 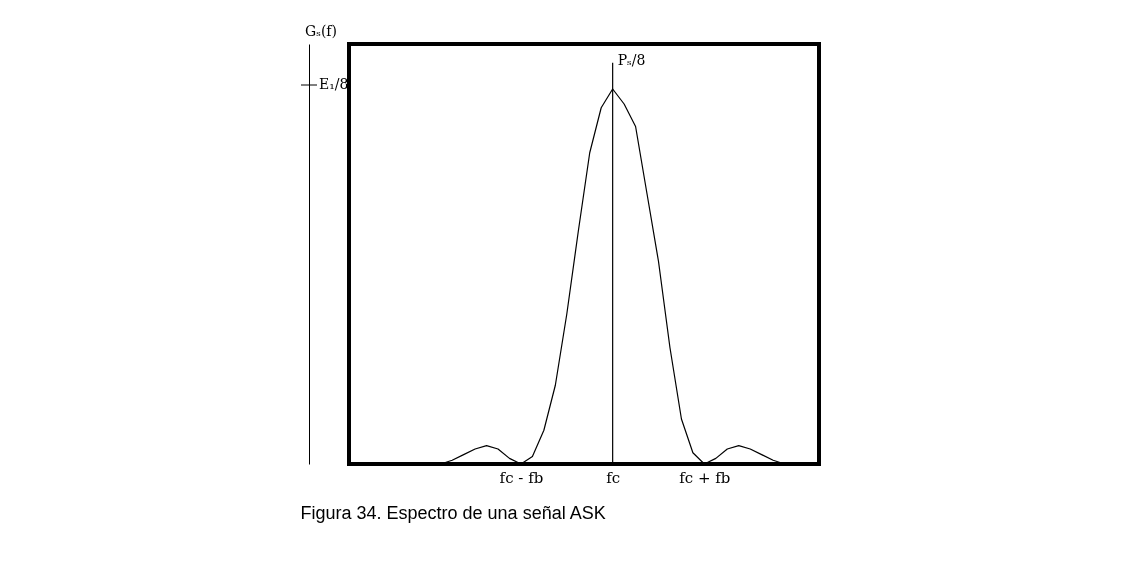 I want to click on ref-line-label: Pₛ/8, so click(x=631, y=59).